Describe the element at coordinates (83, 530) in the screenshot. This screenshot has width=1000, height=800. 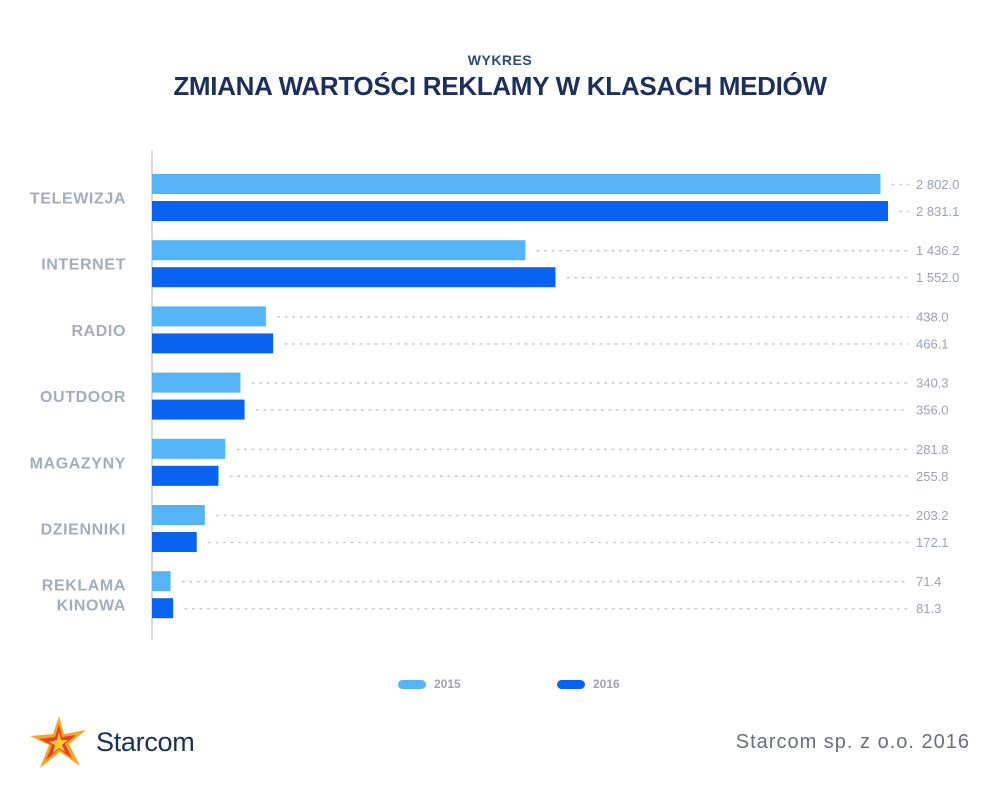
I see `category-label-5: DZIENNIKI` at that location.